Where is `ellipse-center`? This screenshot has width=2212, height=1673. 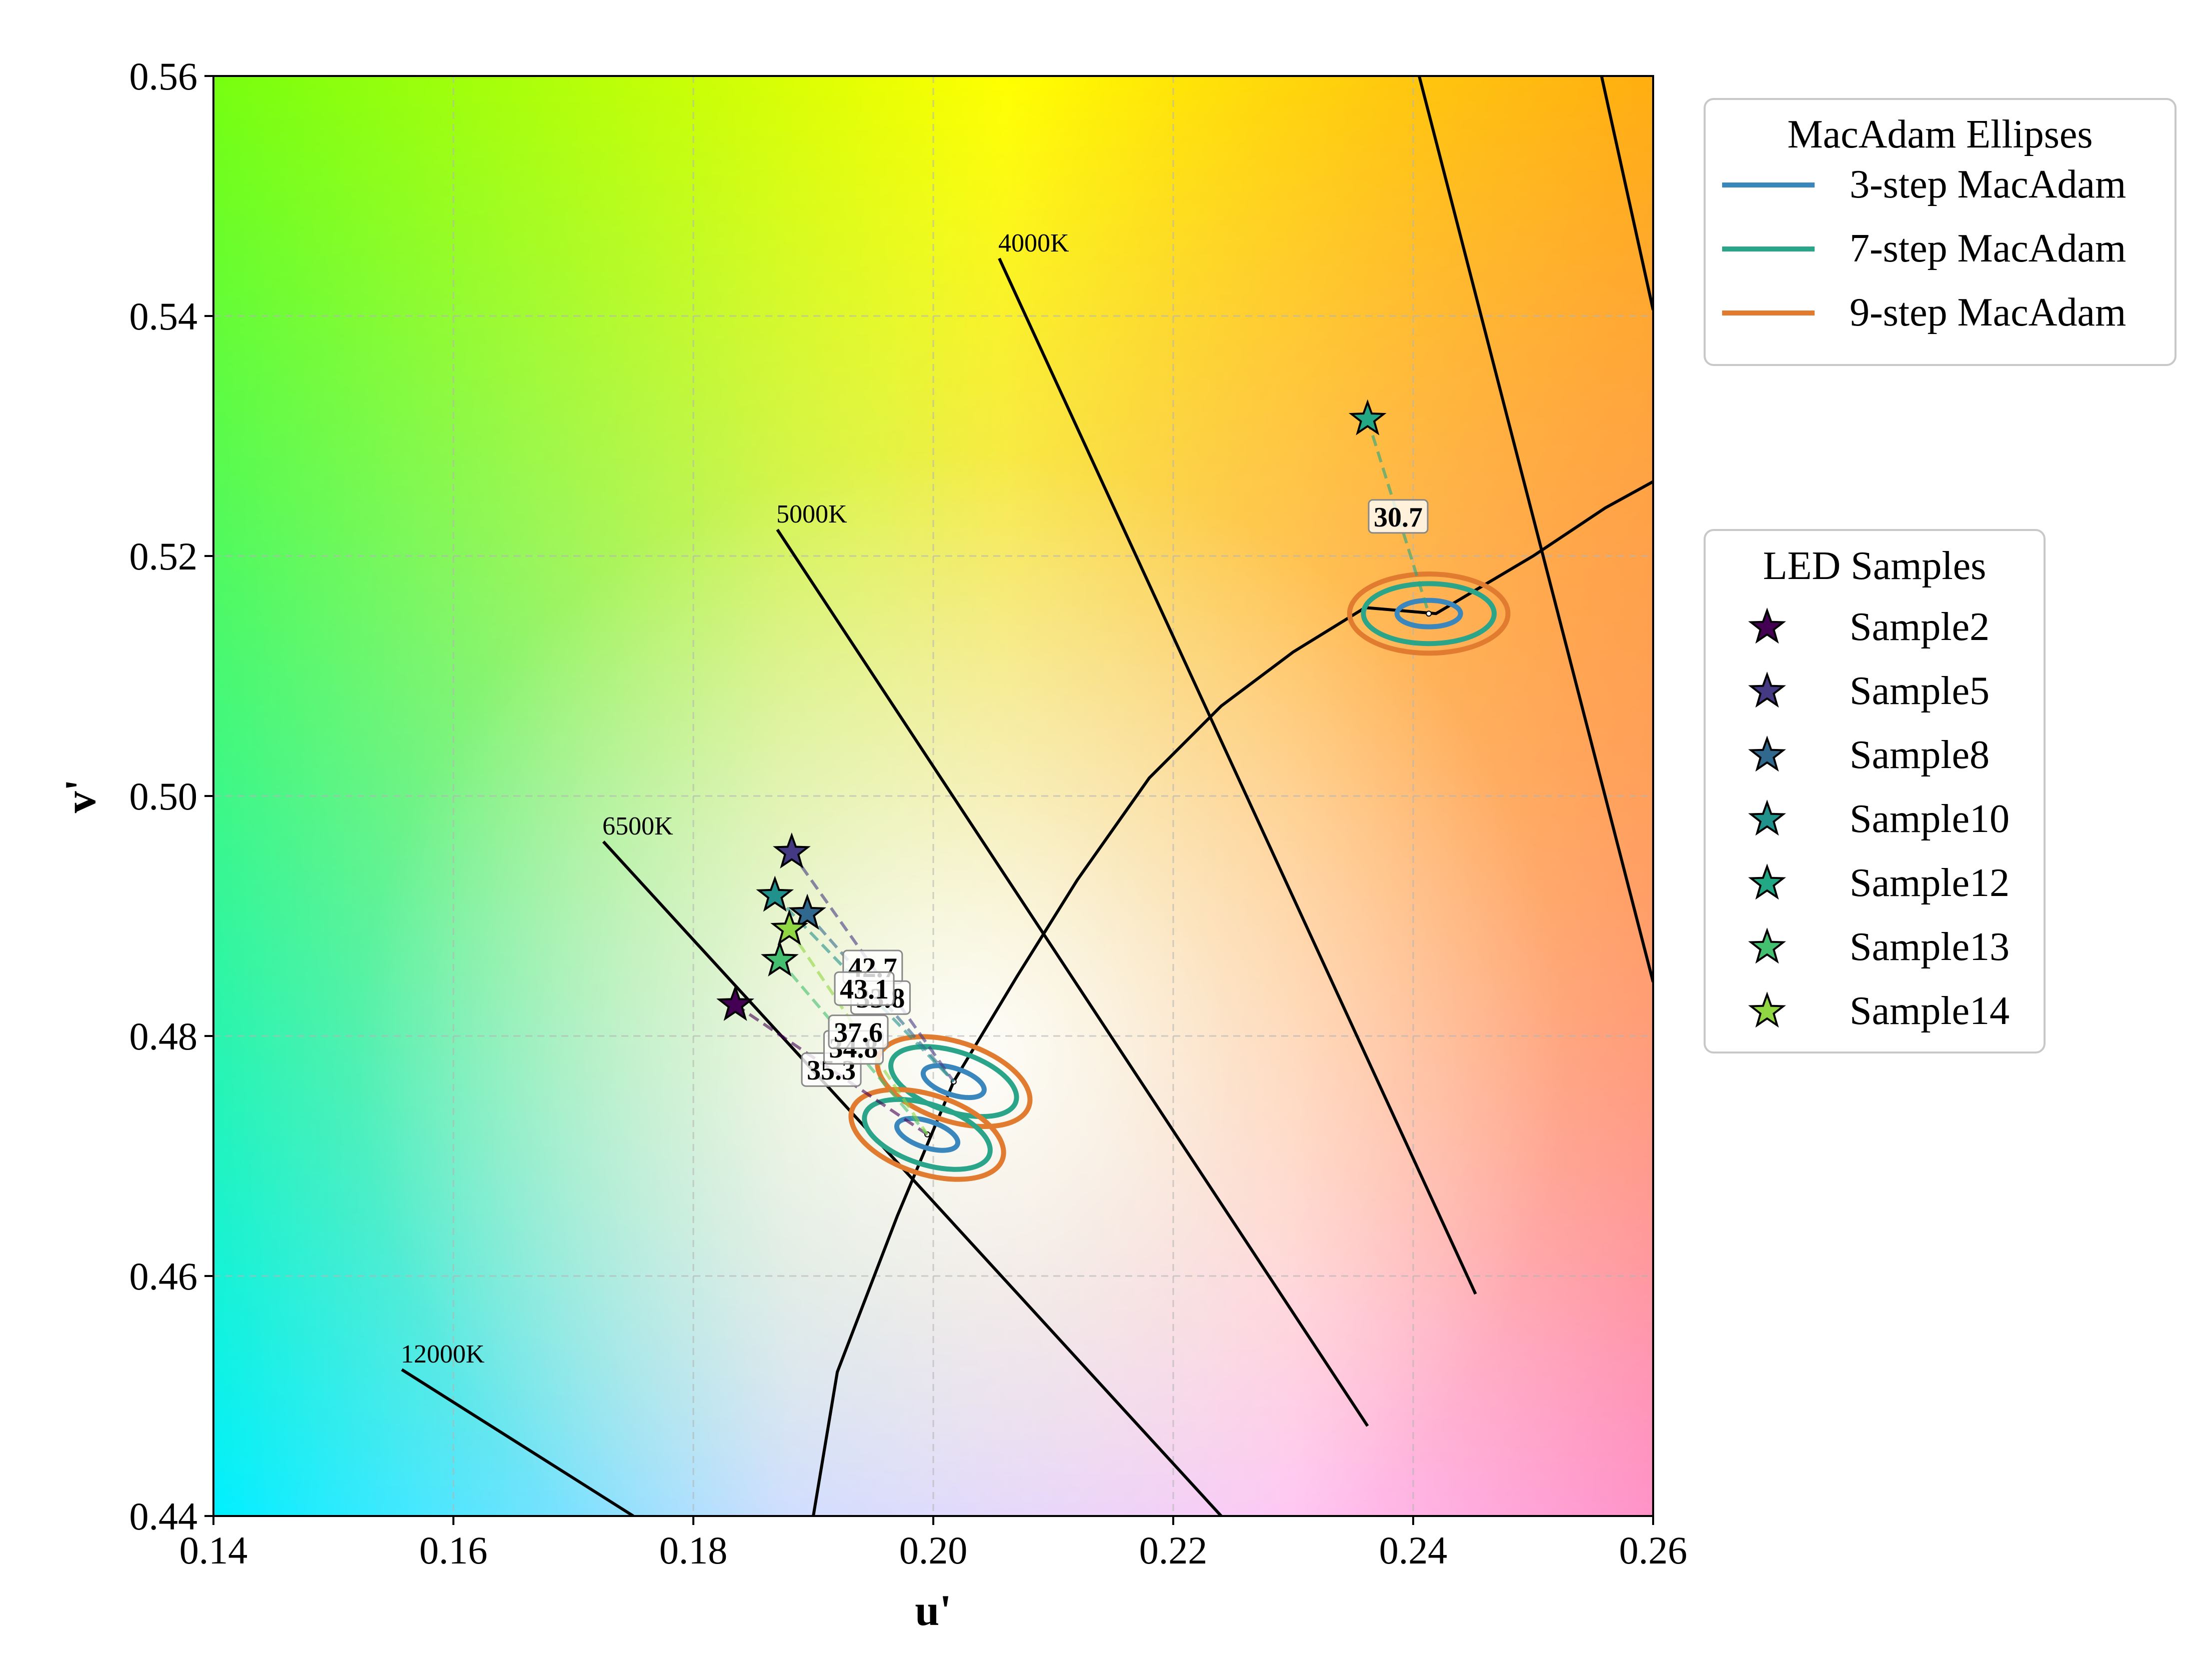 ellipse-center is located at coordinates (1429, 613).